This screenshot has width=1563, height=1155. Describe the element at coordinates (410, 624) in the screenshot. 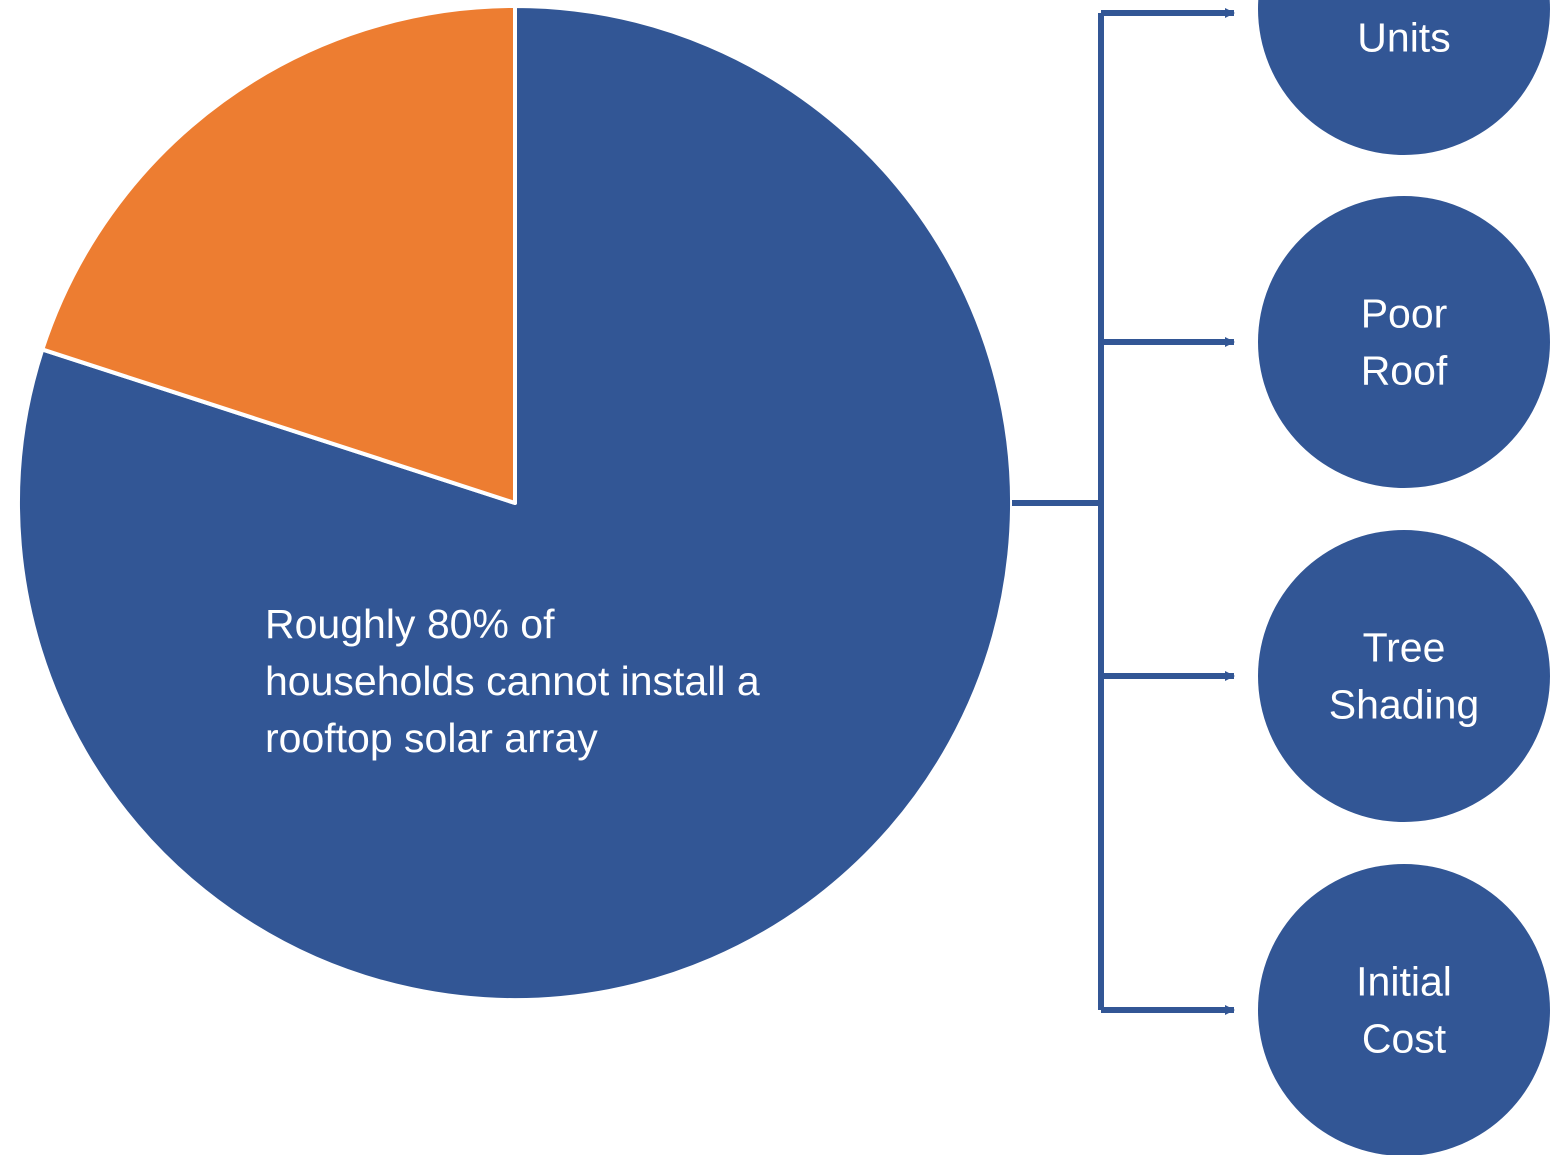

I see `pie-slice-label-line: Roughly 80% of` at that location.